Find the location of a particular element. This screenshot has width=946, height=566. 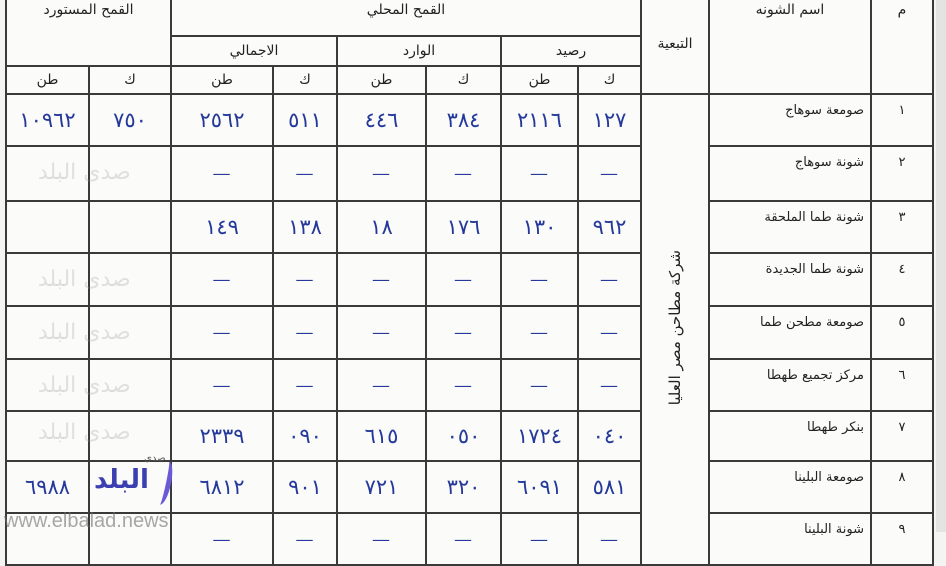

table-row: ١٤٩ ١٣٨ ١٨ ١٧٦ ١٣٠ ٩٦٢ شونة طما الملحقة ٣ is located at coordinates (469, 227).